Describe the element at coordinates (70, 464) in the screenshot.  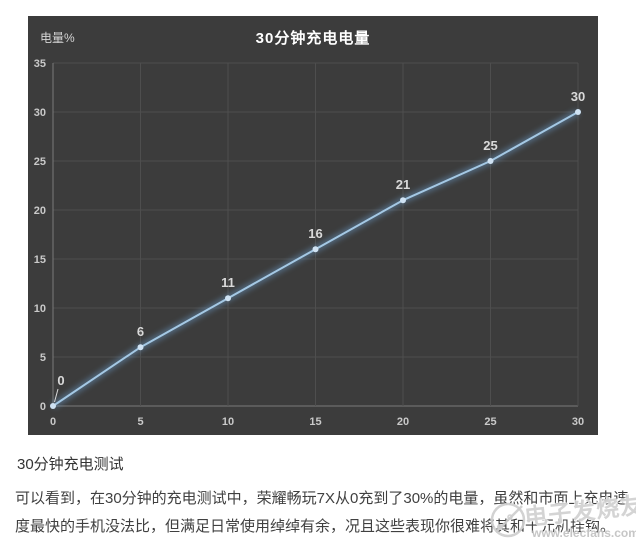
I see `chart-caption: 30分钟充电测试` at that location.